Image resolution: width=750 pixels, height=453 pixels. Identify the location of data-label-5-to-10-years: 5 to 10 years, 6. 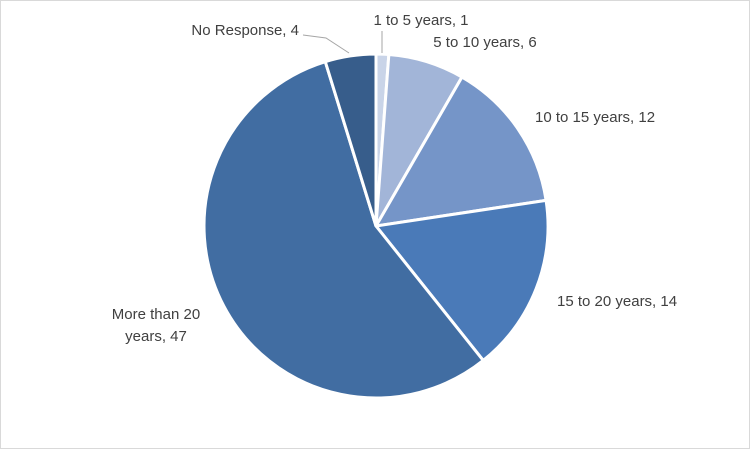
(484, 42).